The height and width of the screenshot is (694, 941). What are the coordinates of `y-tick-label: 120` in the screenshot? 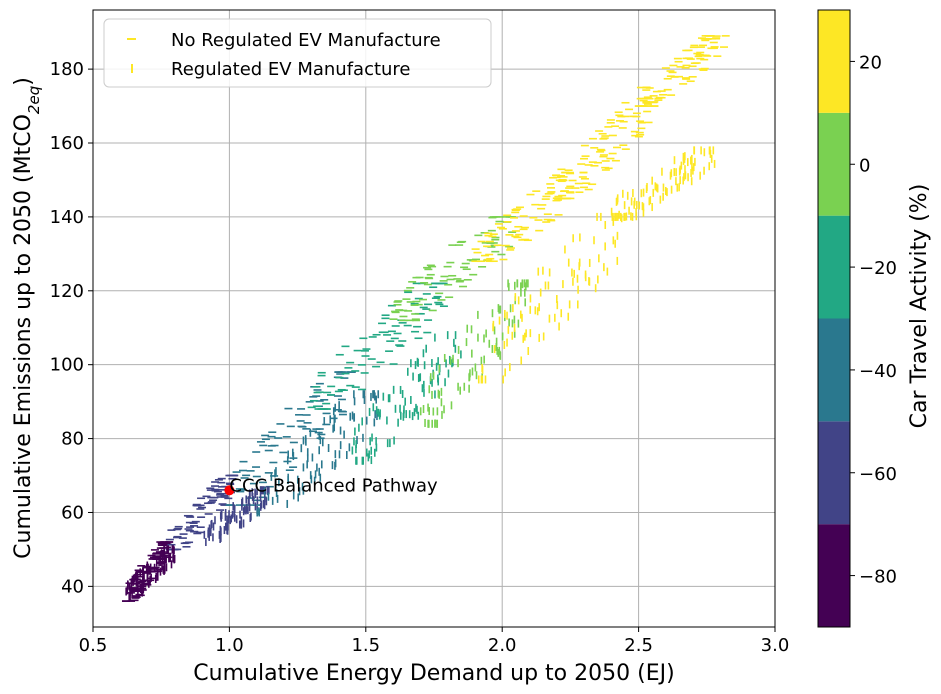 It's located at (67, 291).